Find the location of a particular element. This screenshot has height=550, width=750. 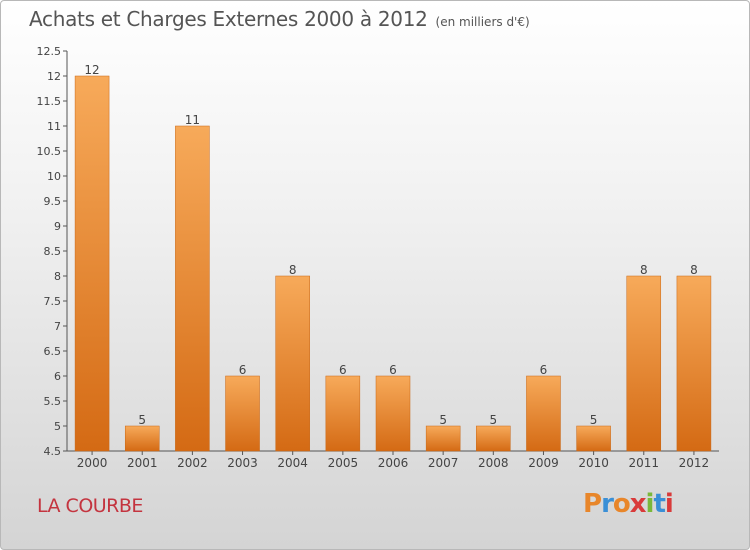

y-tick-label: 11.5 is located at coordinates (49, 101).